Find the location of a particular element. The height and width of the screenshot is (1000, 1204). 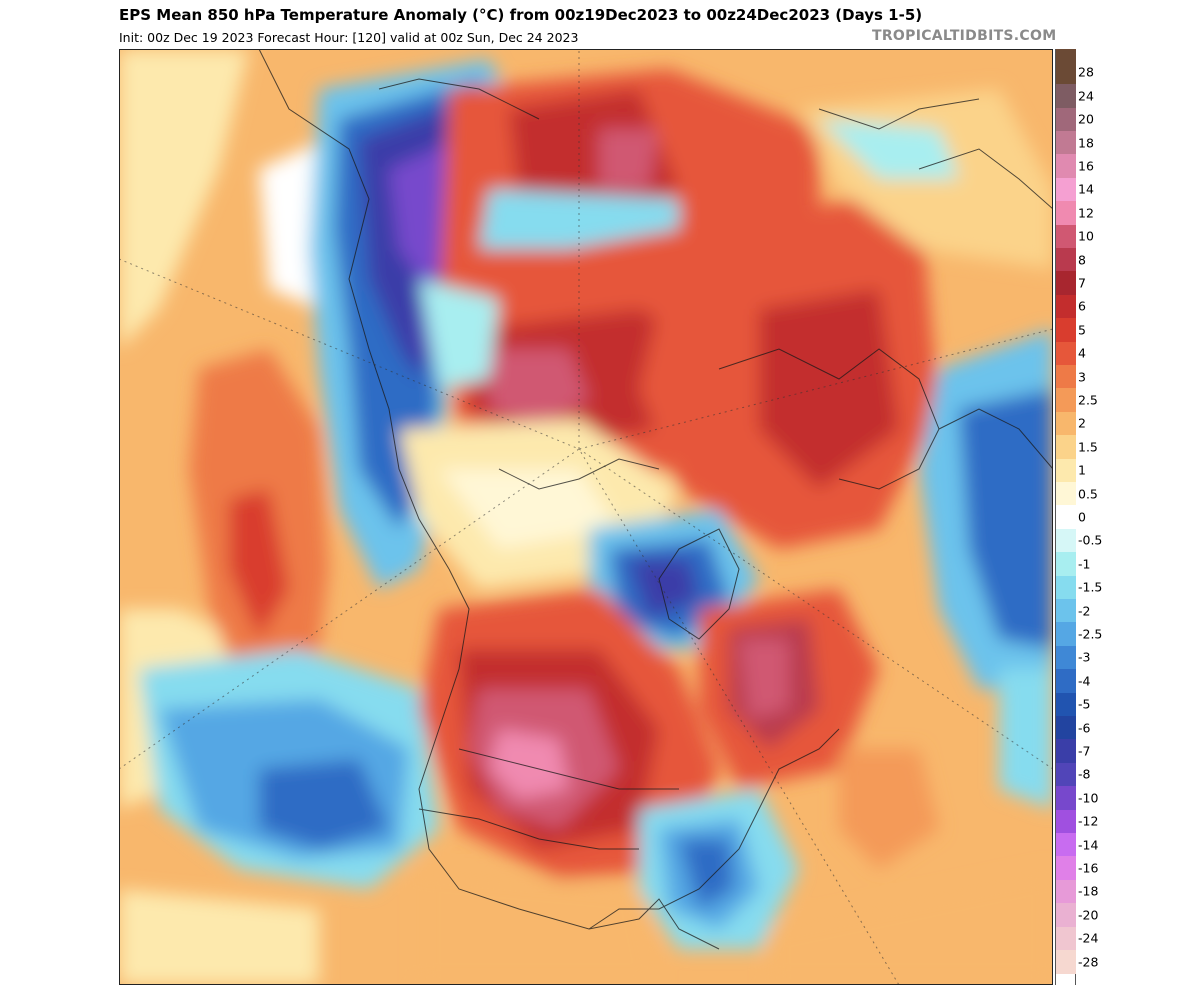

color-scale-legend is located at coordinates (1065, 517).